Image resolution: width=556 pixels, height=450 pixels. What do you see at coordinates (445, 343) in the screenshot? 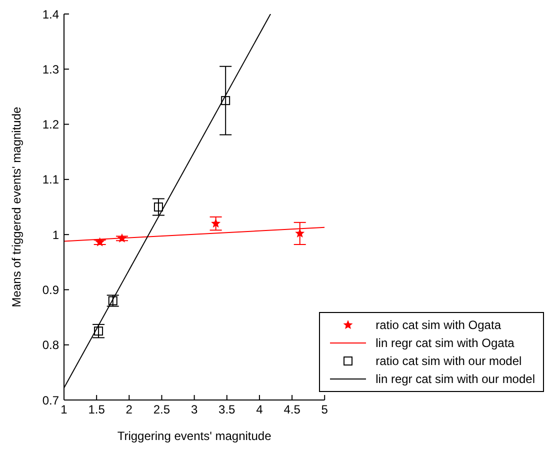
I see `legend-label: lin regr cat sim with Ogata` at bounding box center [445, 343].